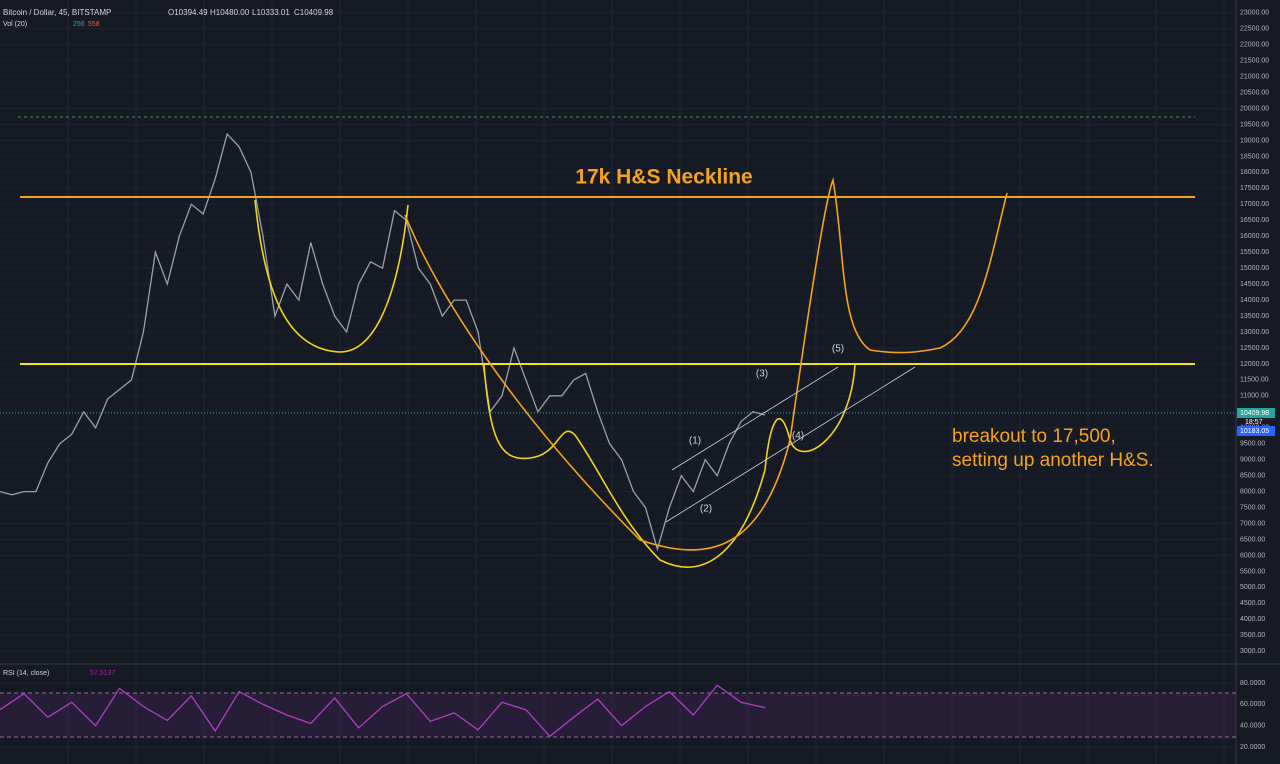 The image size is (1280, 764). I want to click on y-tick-label: 5500.00, so click(1252, 571).